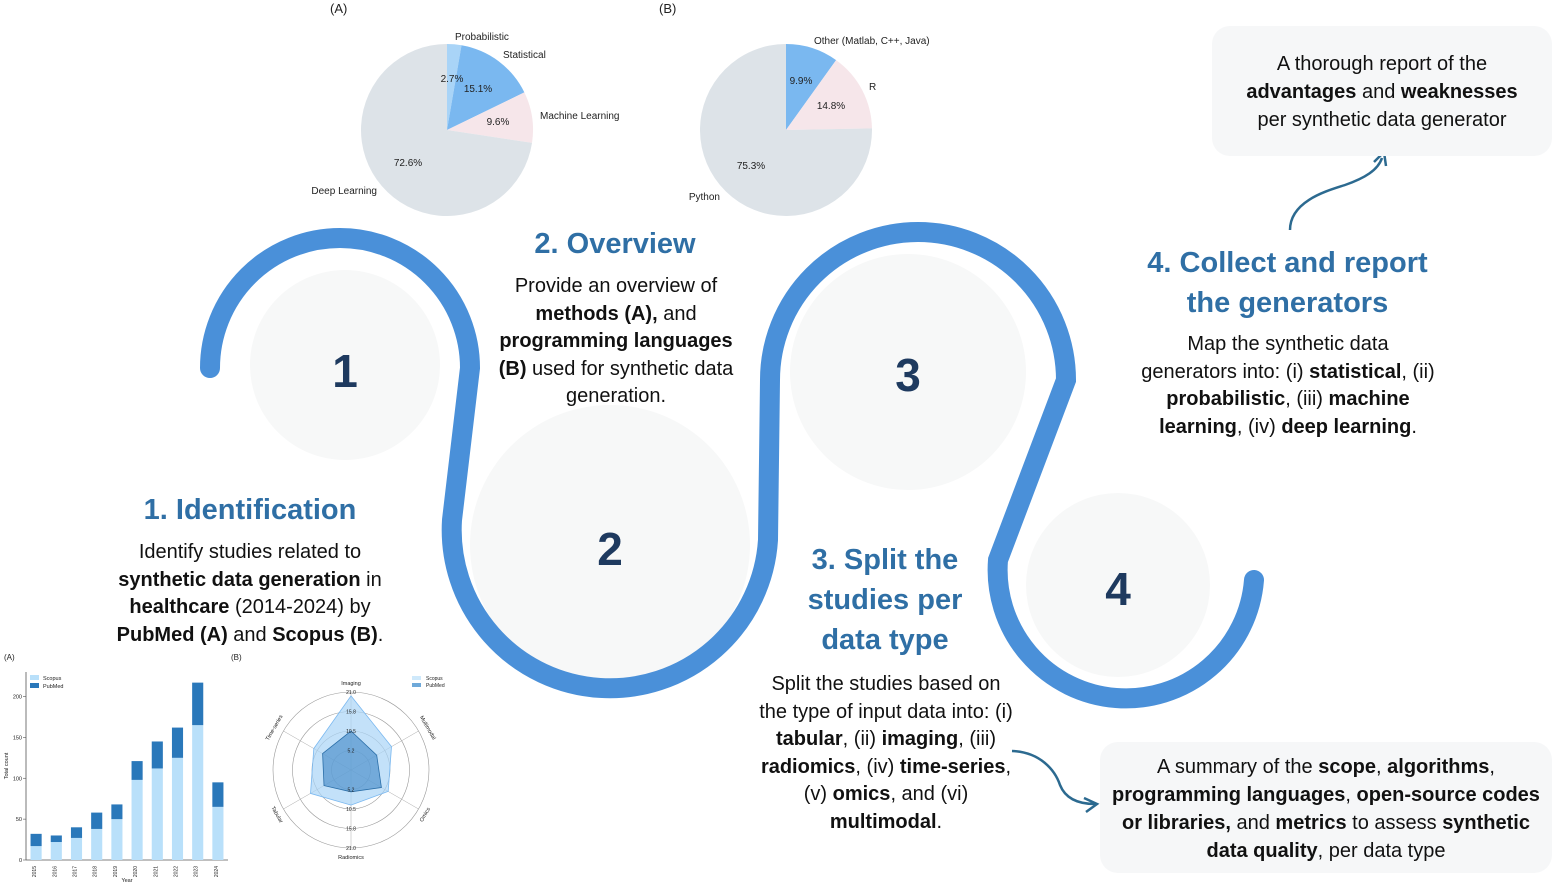  Describe the element at coordinates (1394, 823) in the screenshot. I see `body-text: to assess` at that location.